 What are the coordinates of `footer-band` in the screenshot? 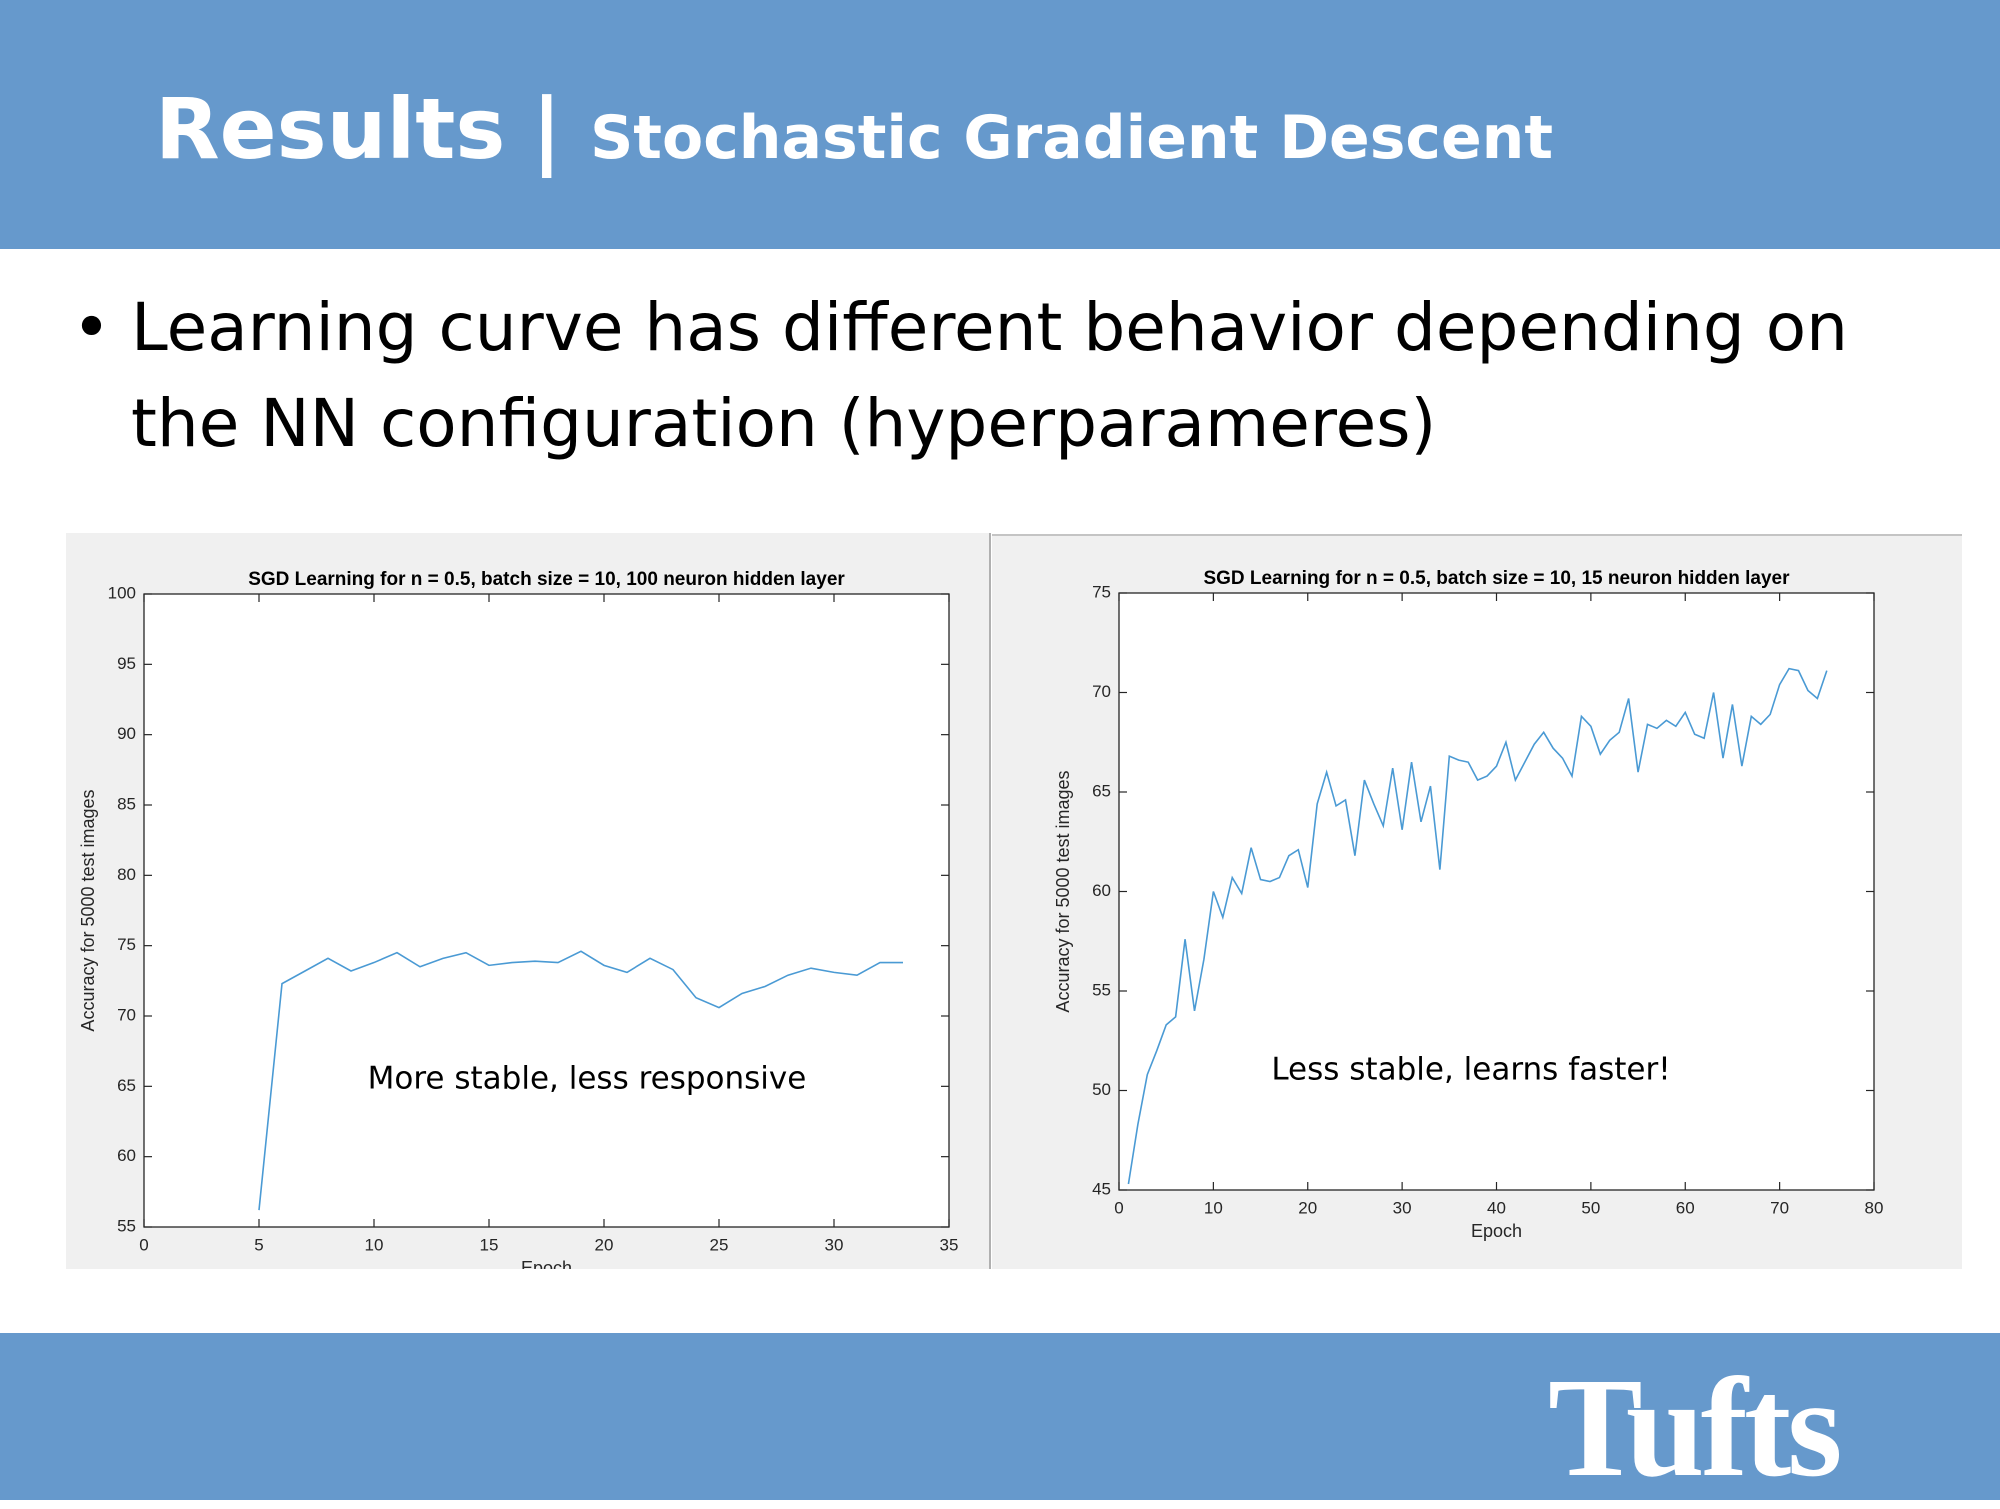 It's located at (1000, 1416).